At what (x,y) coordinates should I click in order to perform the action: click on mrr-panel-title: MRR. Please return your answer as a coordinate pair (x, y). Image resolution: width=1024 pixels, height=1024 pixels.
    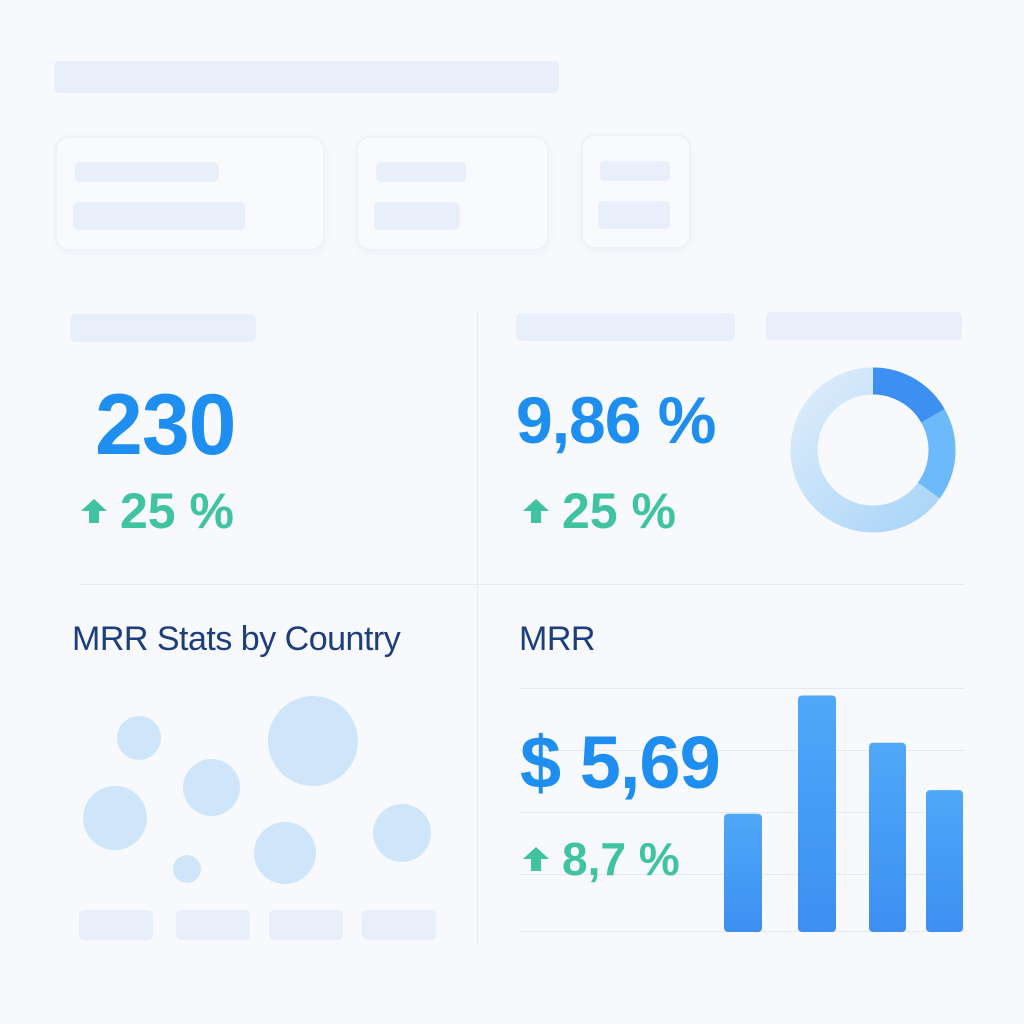
    Looking at the image, I should click on (557, 639).